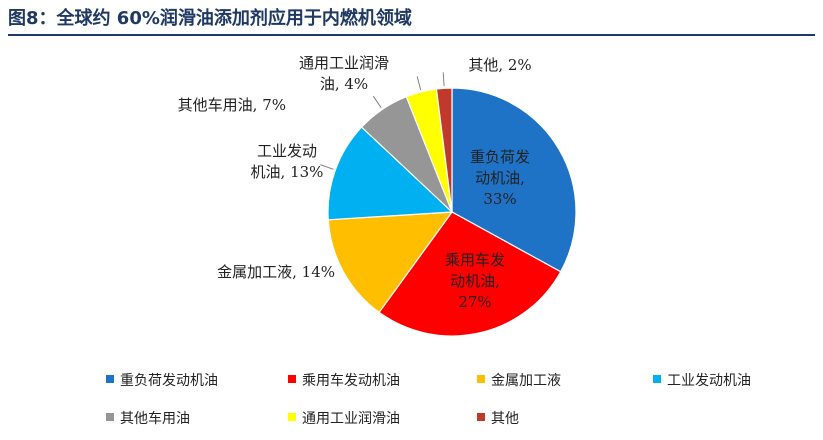 This screenshot has width=823, height=440. I want to click on legend-label-2: 金属加工液, so click(526, 381).